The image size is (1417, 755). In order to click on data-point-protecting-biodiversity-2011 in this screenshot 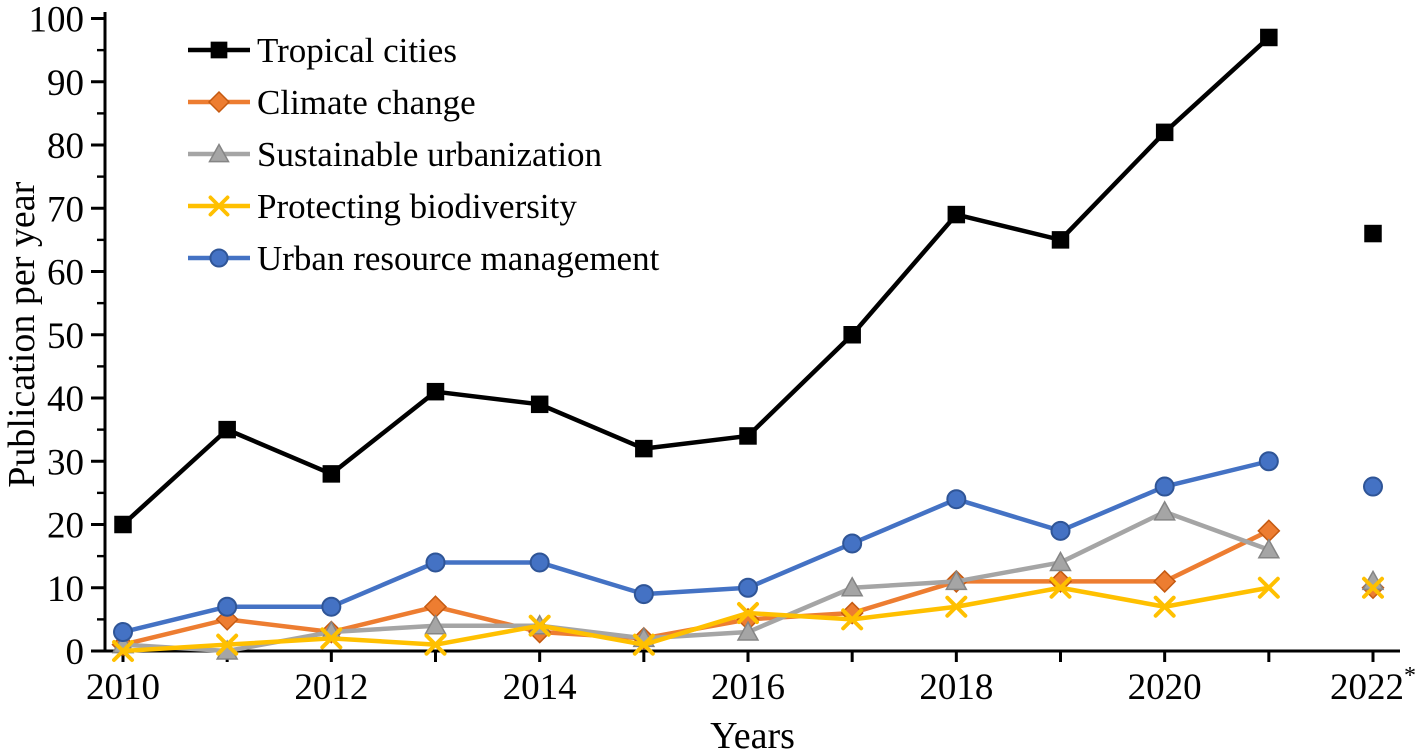, I will do `click(227, 644)`.